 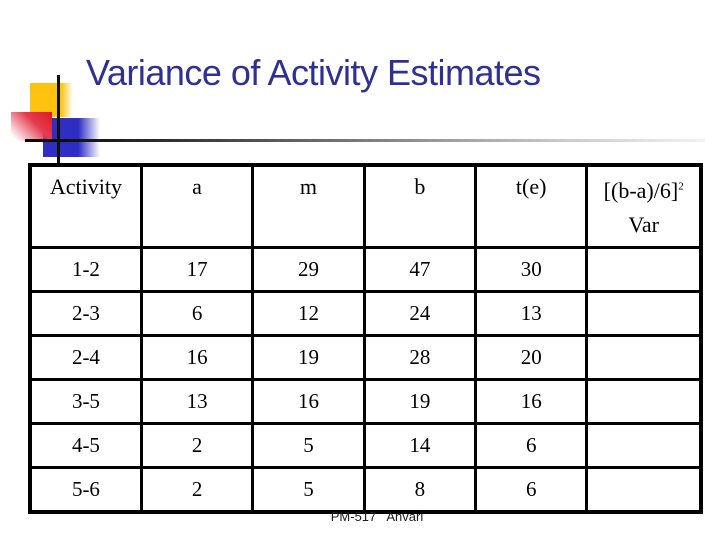 What do you see at coordinates (531, 206) in the screenshot?
I see `header-te: t(e)` at bounding box center [531, 206].